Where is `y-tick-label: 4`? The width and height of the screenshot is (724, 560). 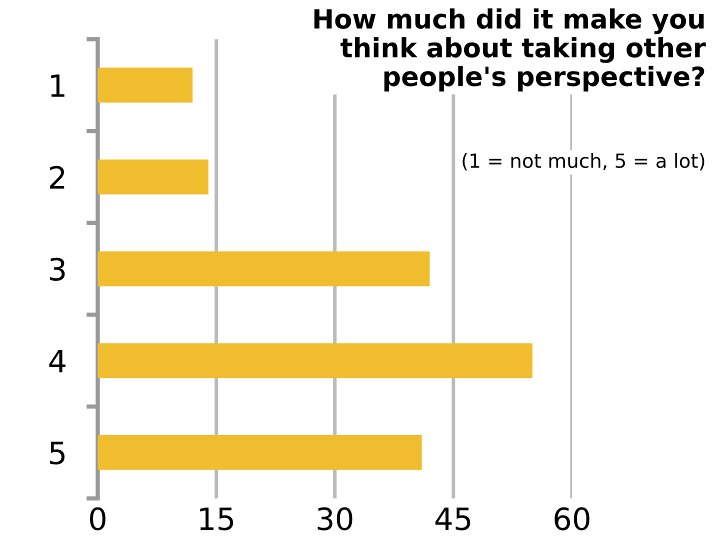 y-tick-label: 4 is located at coordinates (57, 361).